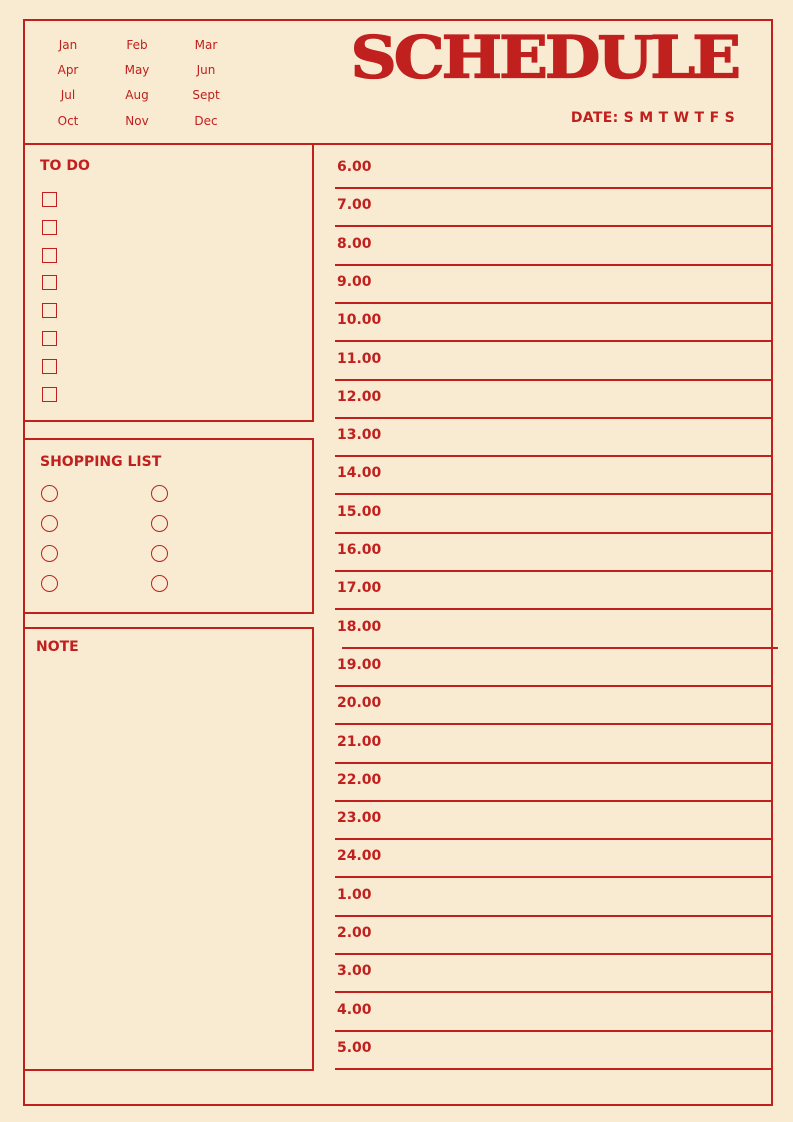 The image size is (793, 1122). What do you see at coordinates (359, 741) in the screenshot?
I see `time-label: 21.00` at bounding box center [359, 741].